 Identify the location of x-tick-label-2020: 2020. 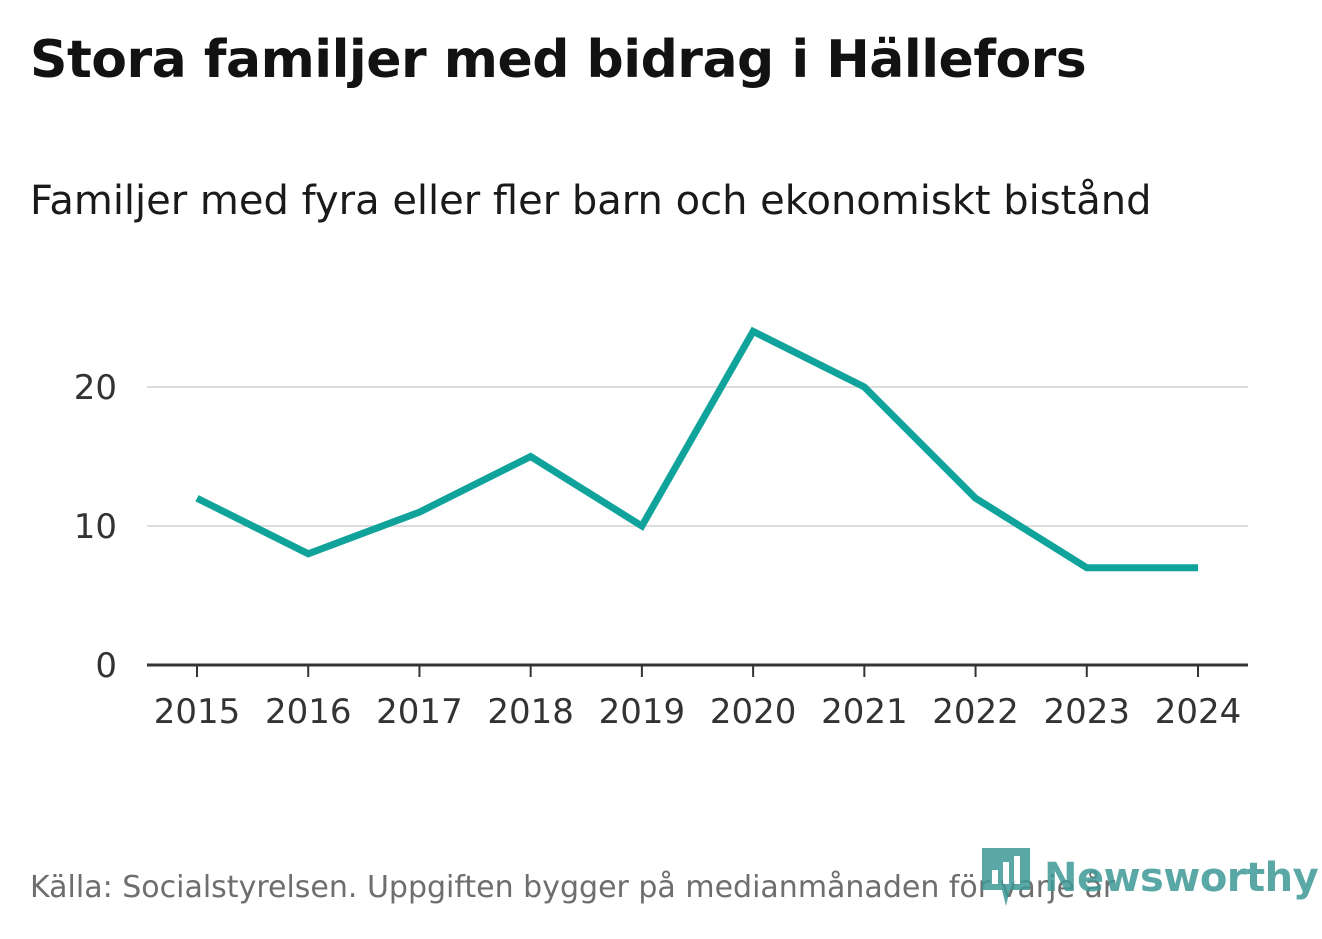
(753, 712).